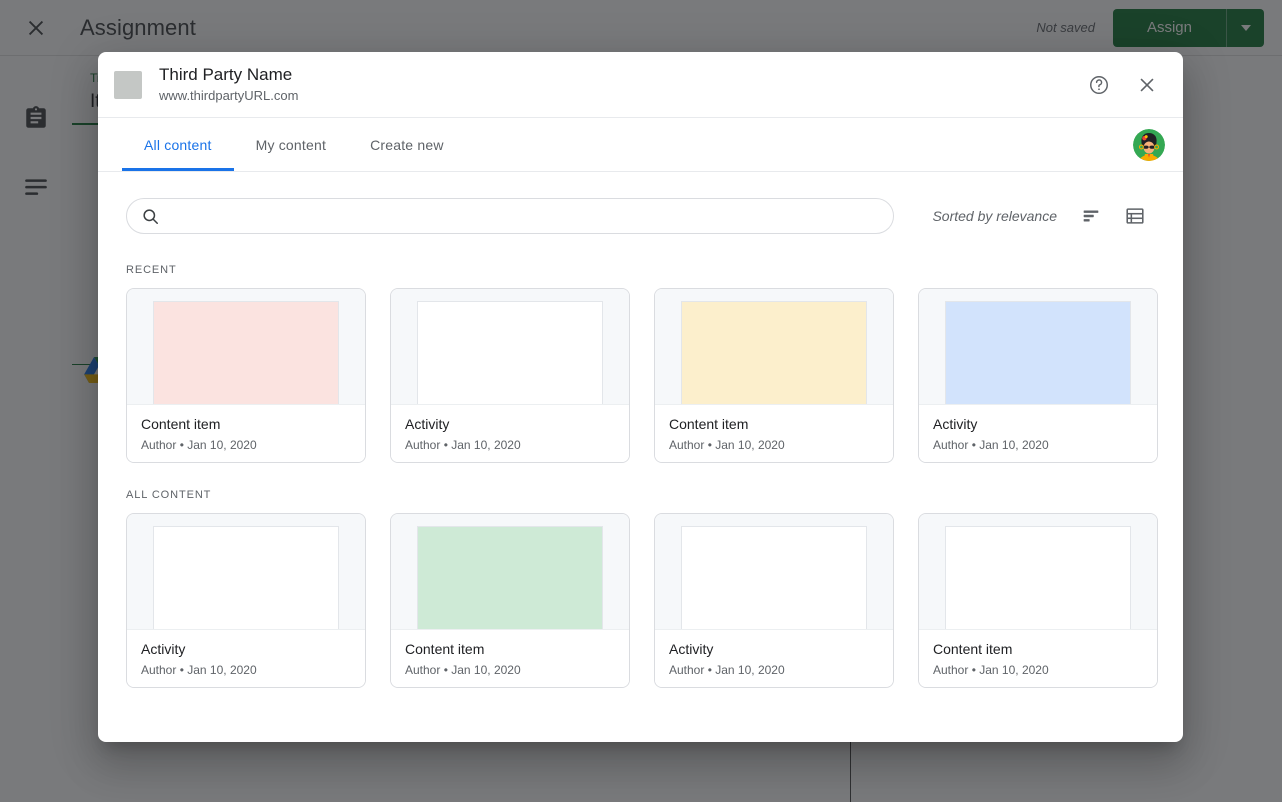 The image size is (1282, 802). What do you see at coordinates (150, 216) in the screenshot?
I see `search-icon` at bounding box center [150, 216].